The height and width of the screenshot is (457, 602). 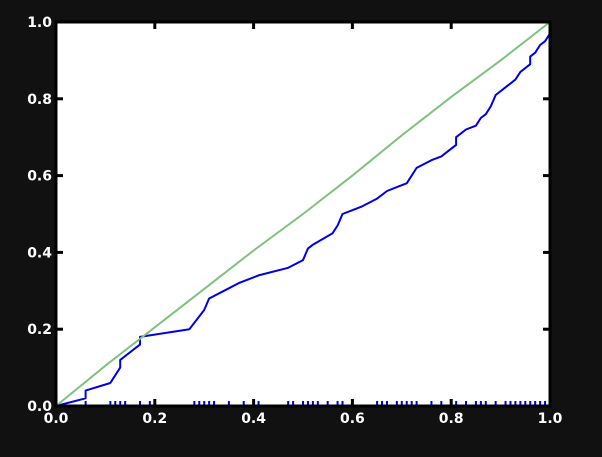 What do you see at coordinates (550, 419) in the screenshot?
I see `x-tick-label: 1.0` at bounding box center [550, 419].